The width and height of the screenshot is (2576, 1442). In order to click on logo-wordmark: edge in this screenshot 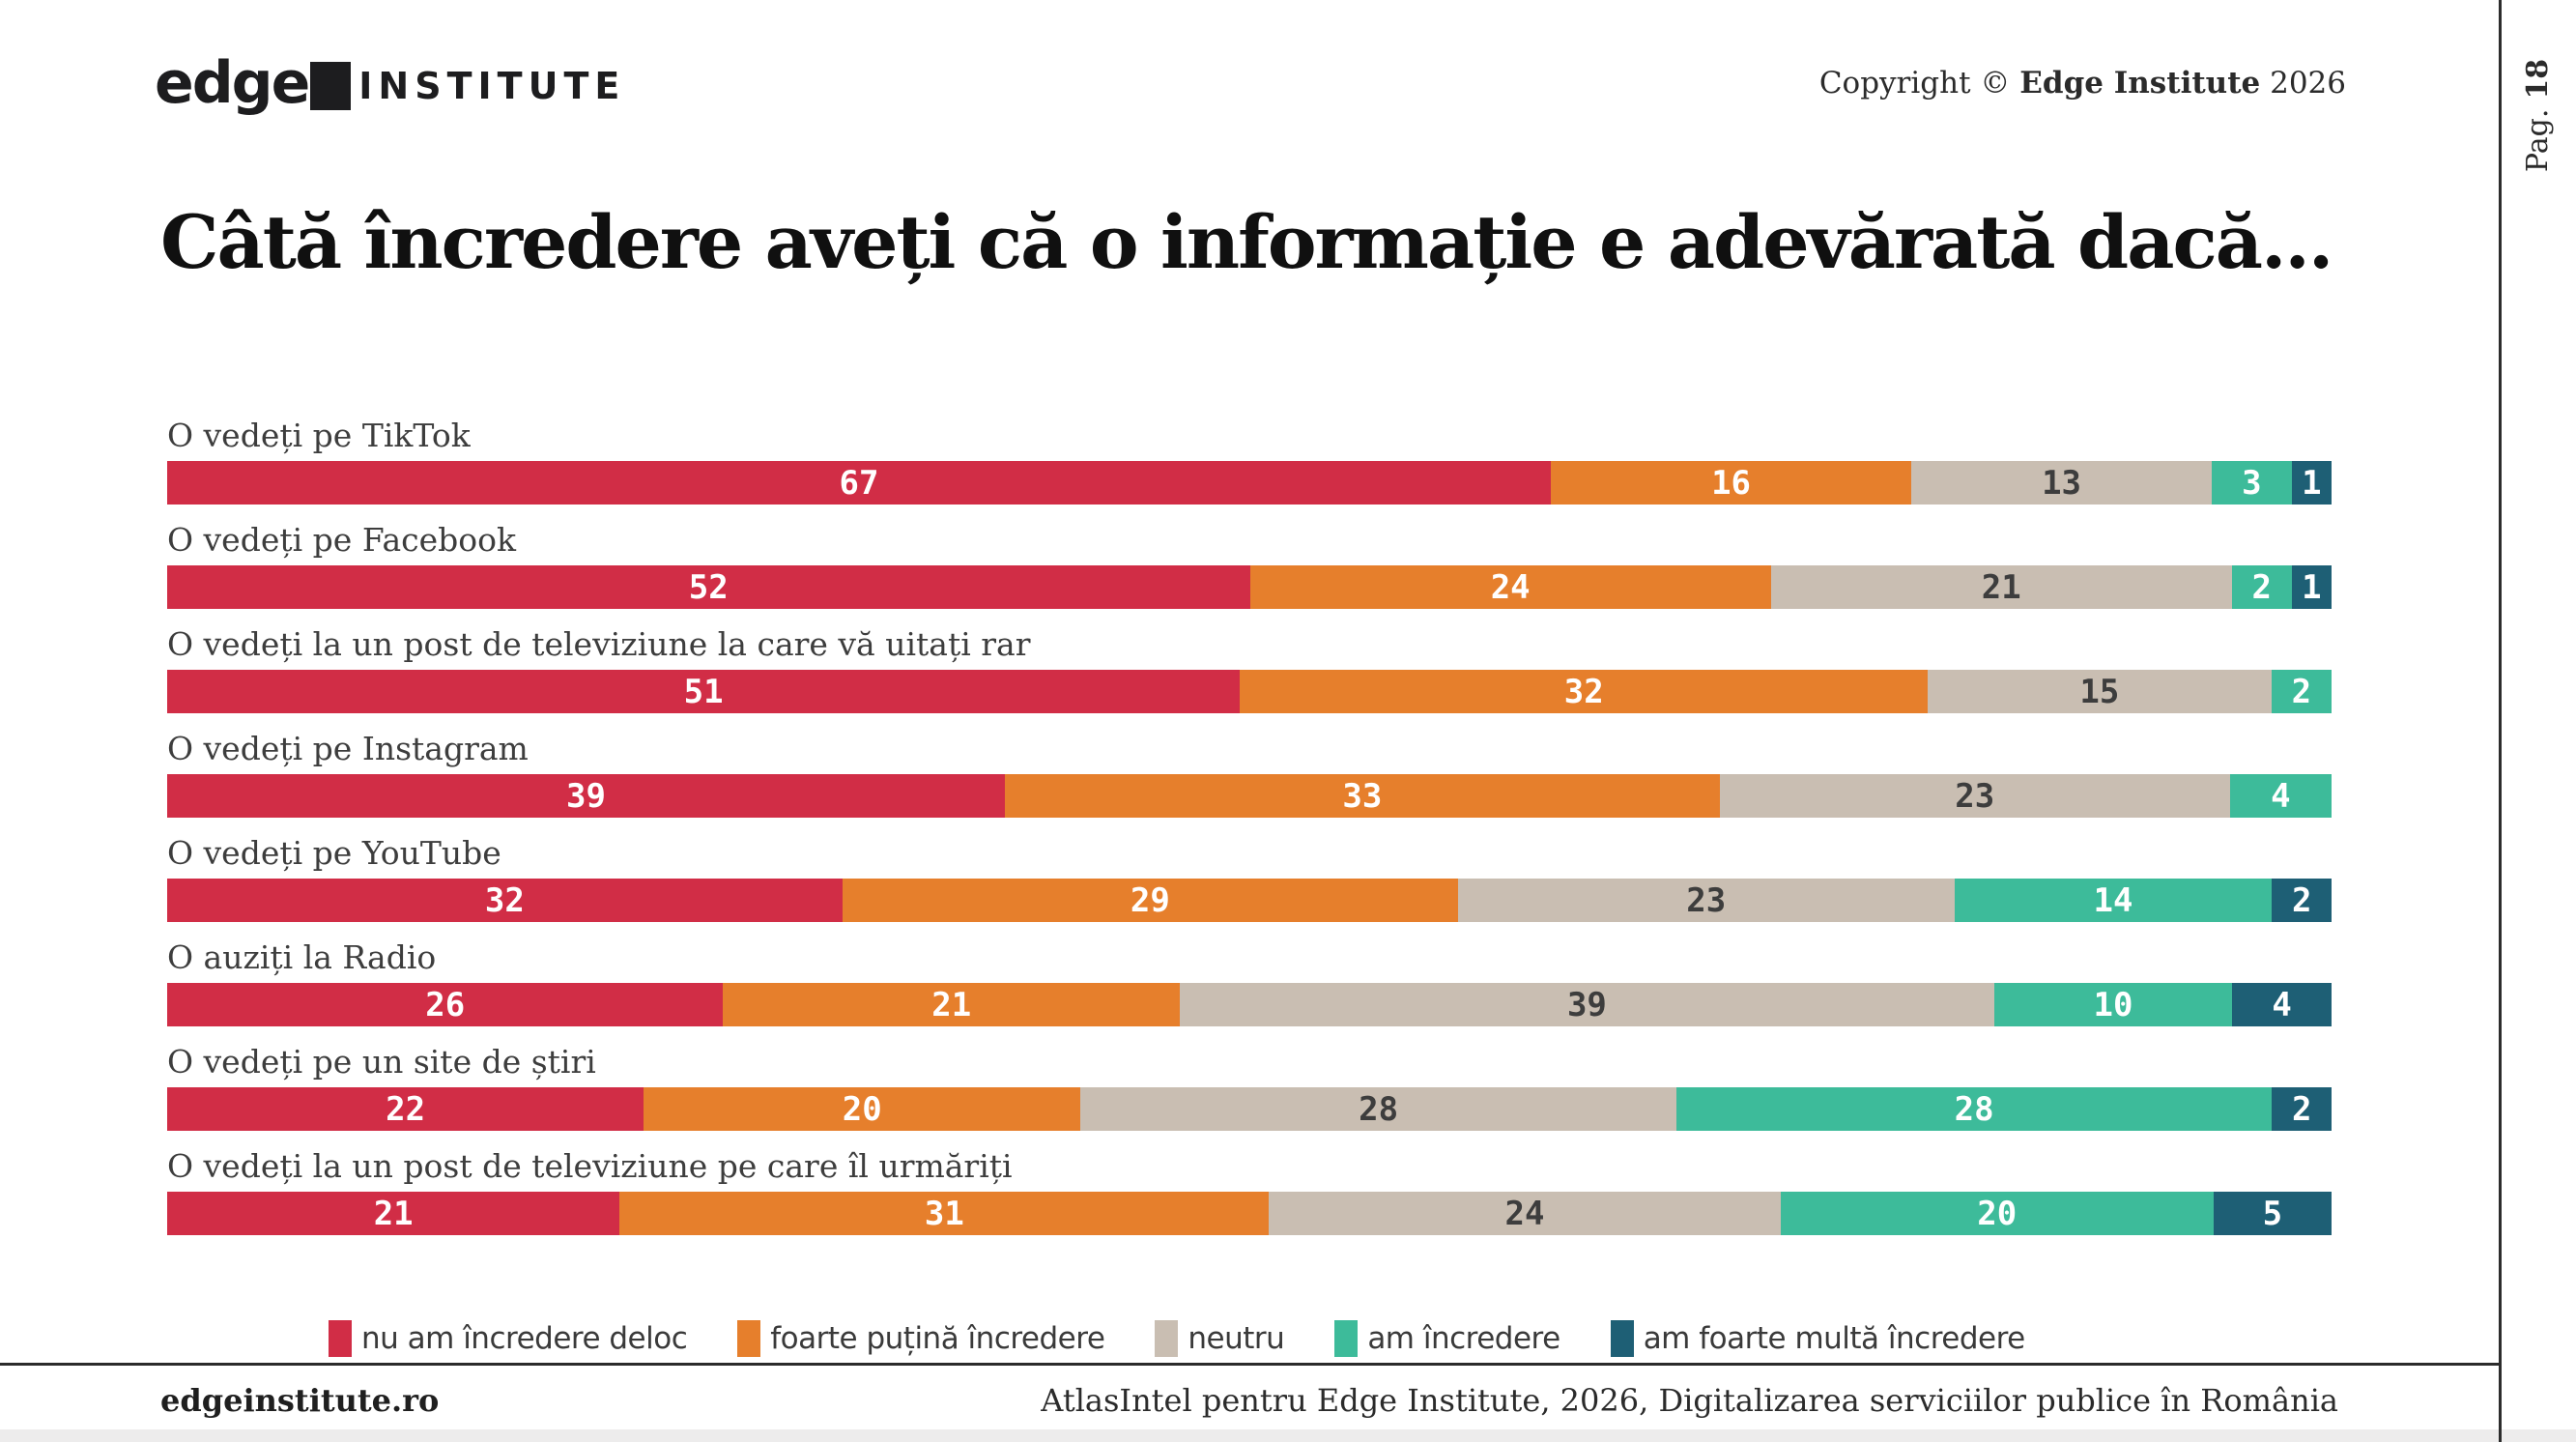, I will do `click(233, 83)`.